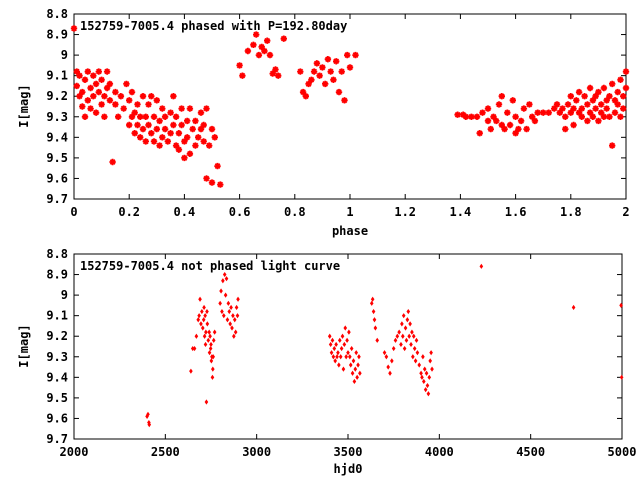 The height and width of the screenshot is (480, 640). Describe the element at coordinates (295, 212) in the screenshot. I see `x-tick-label: 0.8` at that location.